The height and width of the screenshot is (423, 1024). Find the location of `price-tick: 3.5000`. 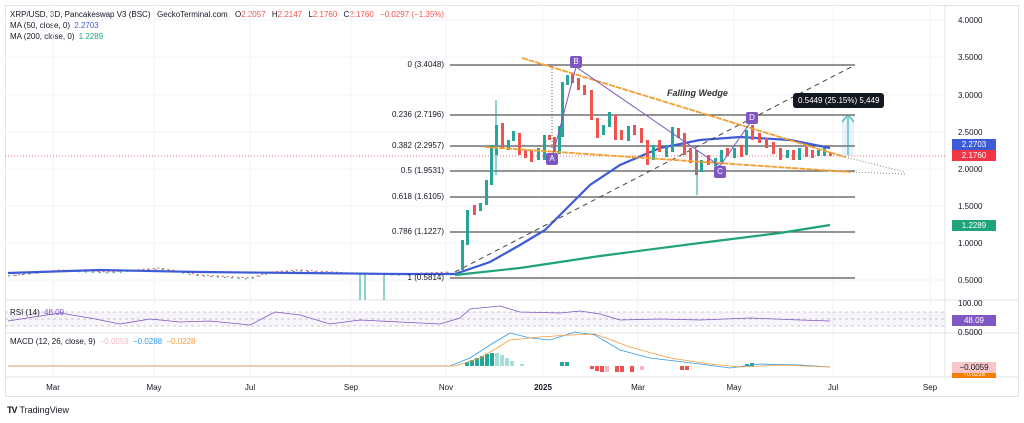

price-tick: 3.5000 is located at coordinates (970, 57).